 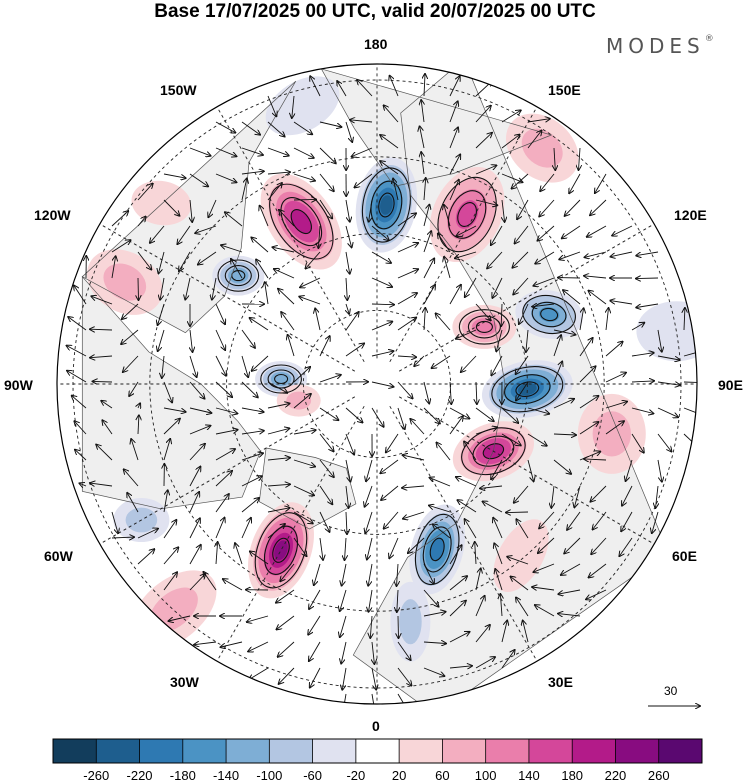 I want to click on lon-label-150w: 150W, so click(x=178, y=90).